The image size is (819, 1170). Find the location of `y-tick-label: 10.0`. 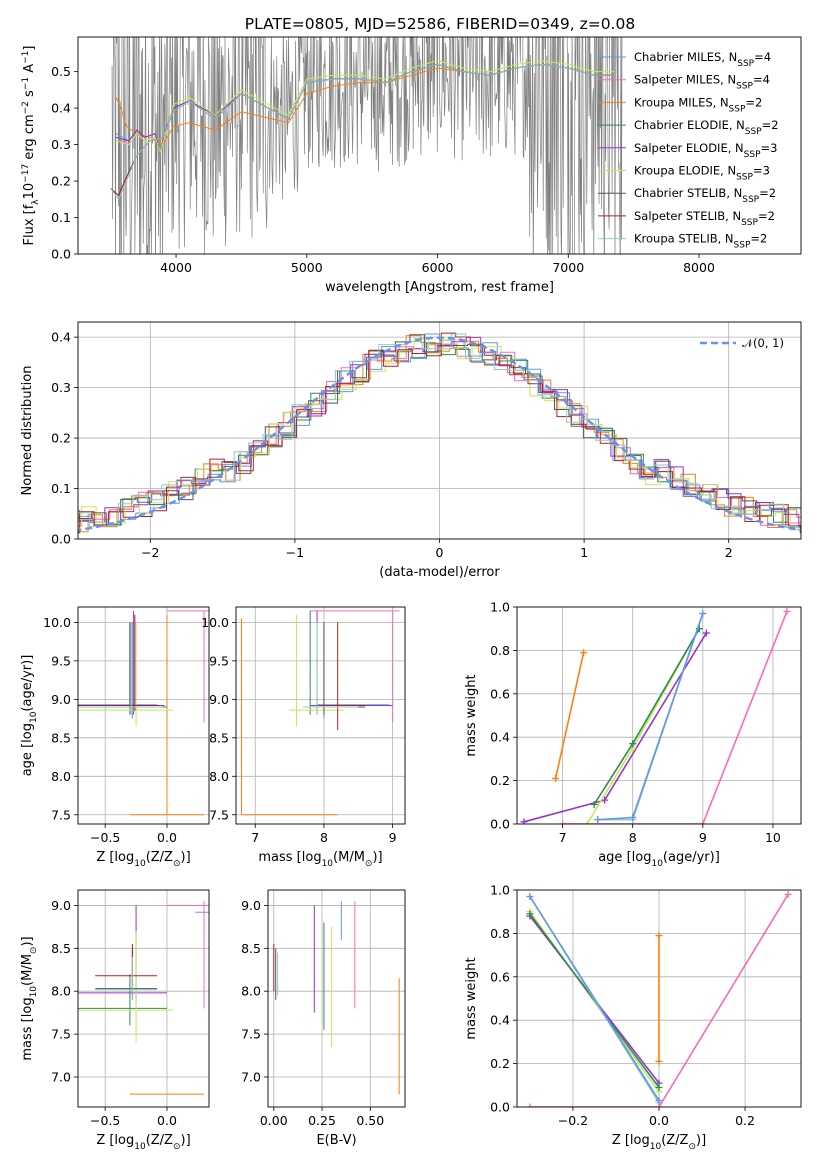

y-tick-label: 10.0 is located at coordinates (215, 622).